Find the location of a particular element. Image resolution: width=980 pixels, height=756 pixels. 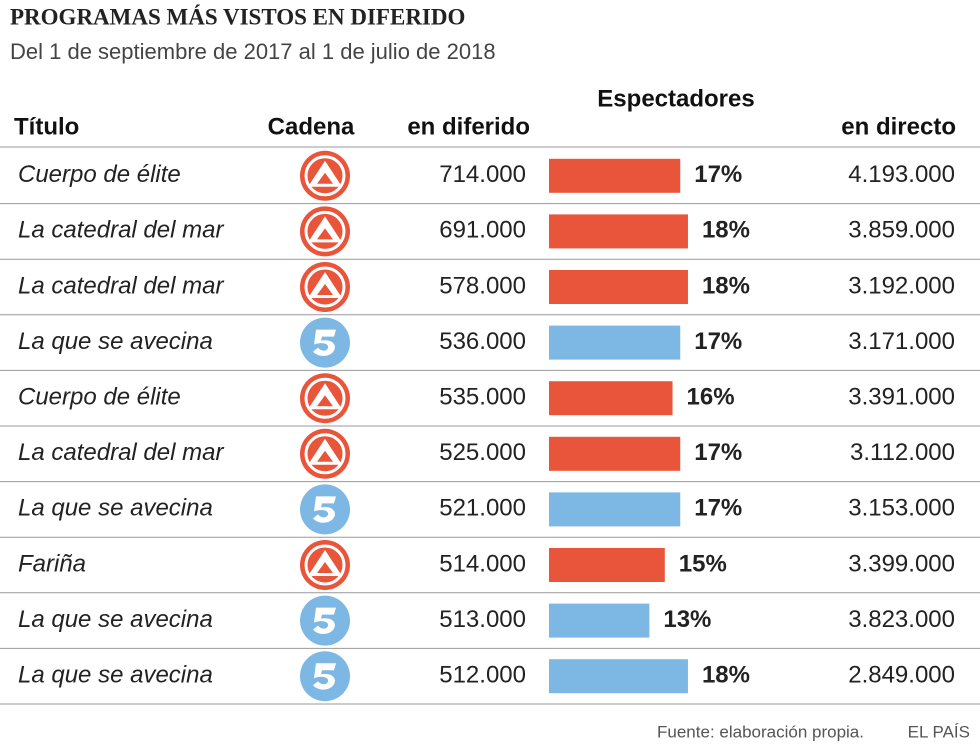

live-viewers: 3.859.000 is located at coordinates (901, 230).